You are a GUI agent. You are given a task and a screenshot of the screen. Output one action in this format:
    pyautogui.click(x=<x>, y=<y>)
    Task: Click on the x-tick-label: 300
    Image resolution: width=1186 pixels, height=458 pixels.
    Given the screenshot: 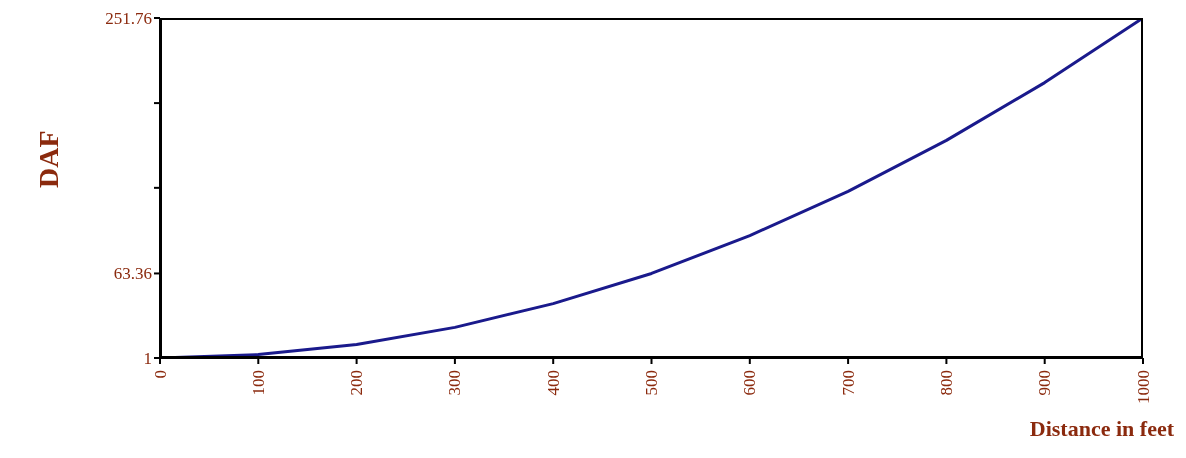 What is the action you would take?
    pyautogui.click(x=455, y=383)
    